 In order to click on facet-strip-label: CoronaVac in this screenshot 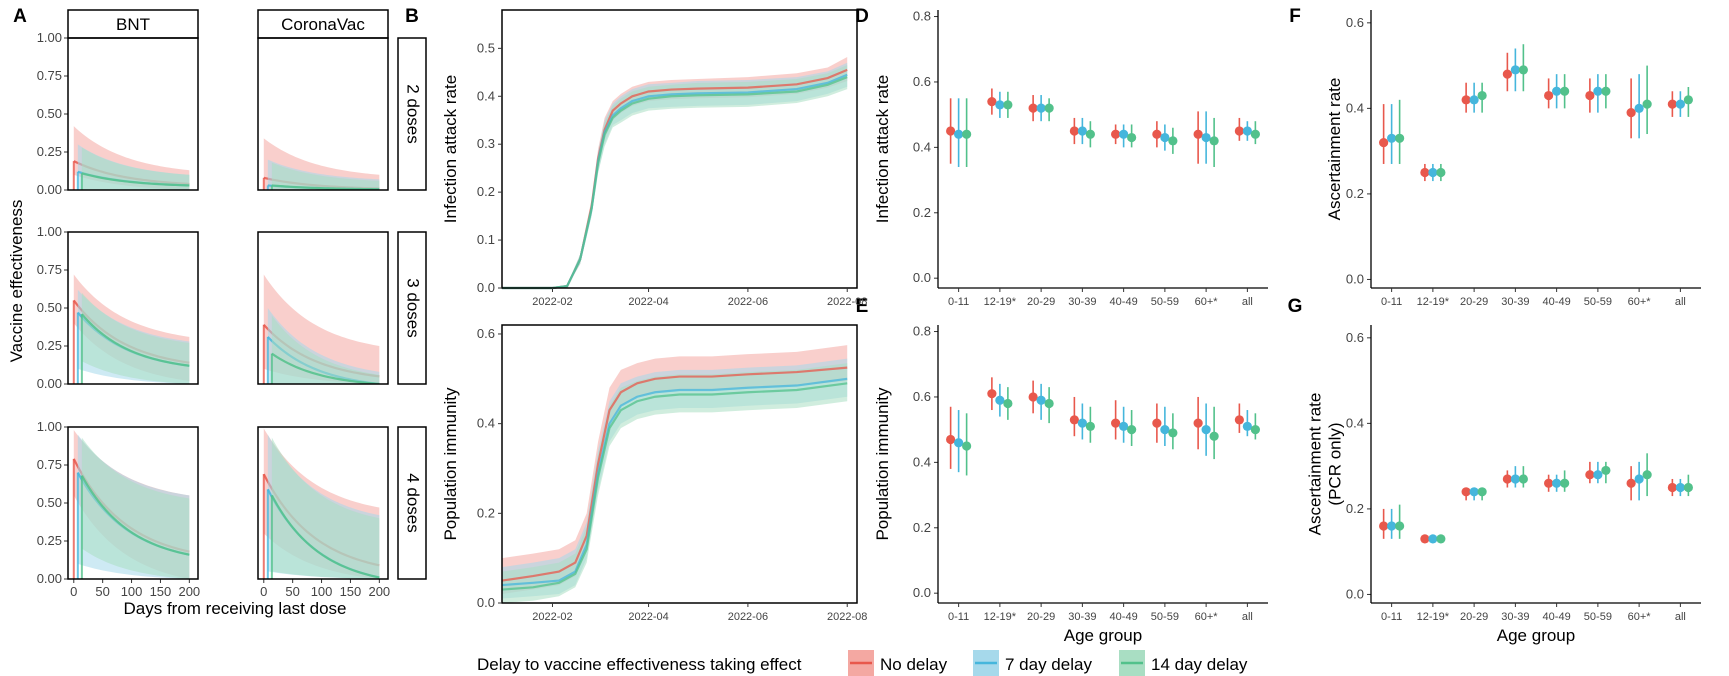, I will do `click(323, 24)`.